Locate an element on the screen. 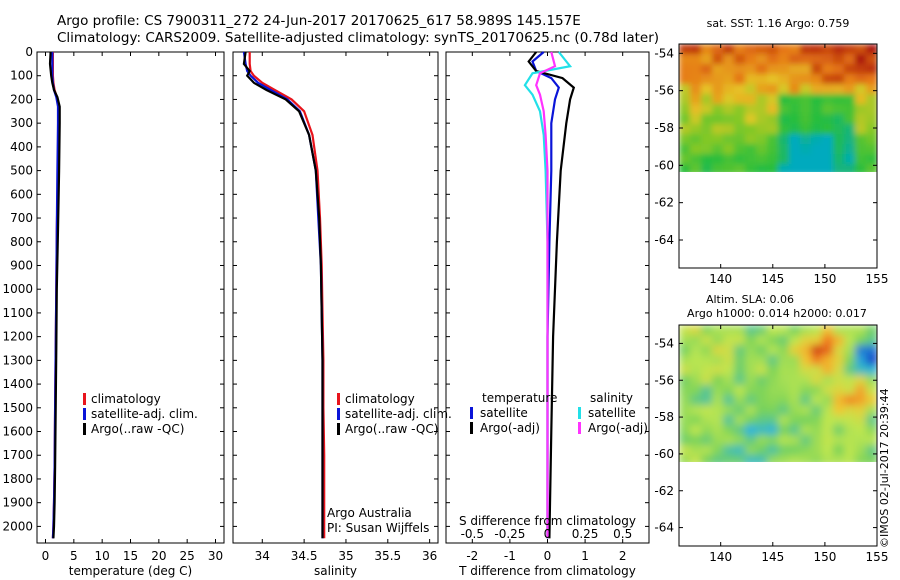 This screenshot has height=580, width=900. sla-map-lat-label: -58 is located at coordinates (664, 417).